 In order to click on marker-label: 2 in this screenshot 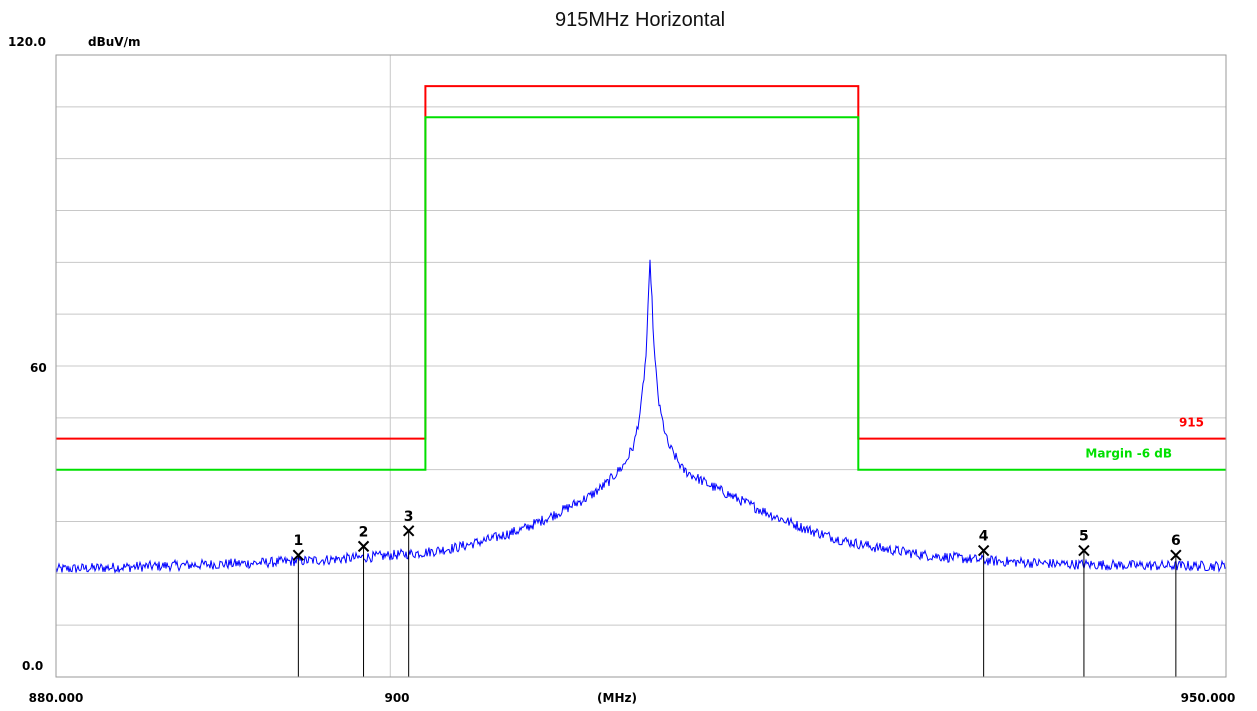, I will do `click(364, 532)`.